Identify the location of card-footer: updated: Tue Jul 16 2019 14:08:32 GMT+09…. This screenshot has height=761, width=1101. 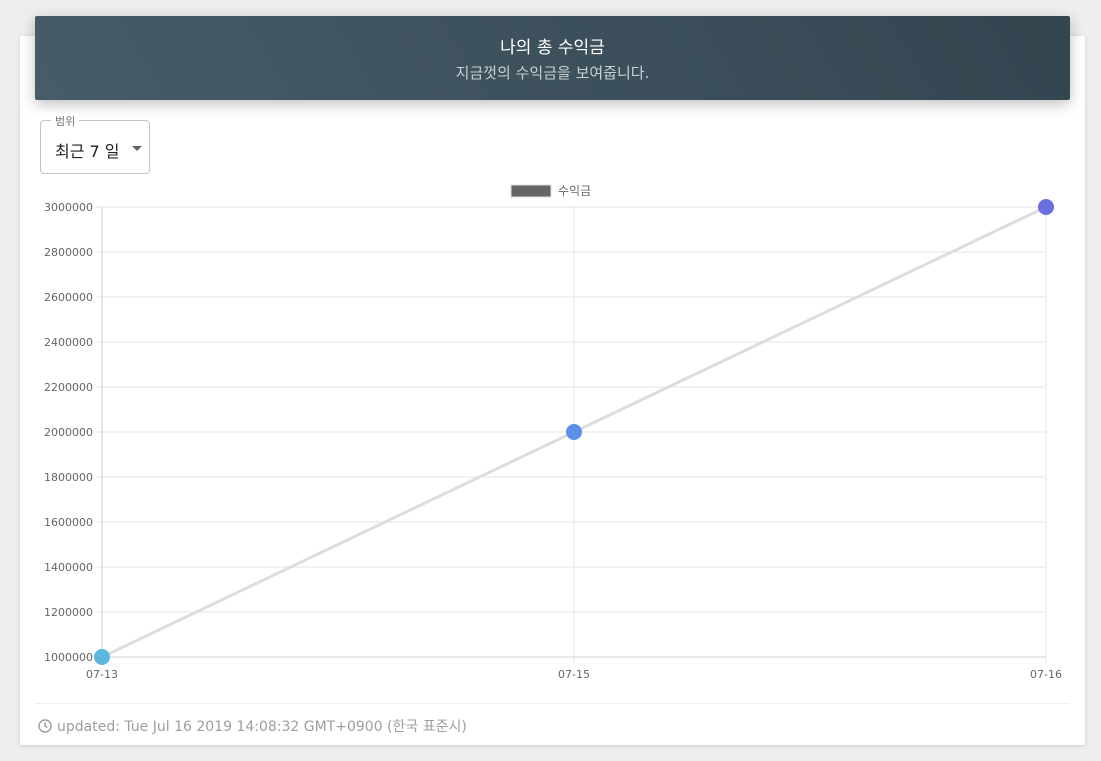
(252, 726).